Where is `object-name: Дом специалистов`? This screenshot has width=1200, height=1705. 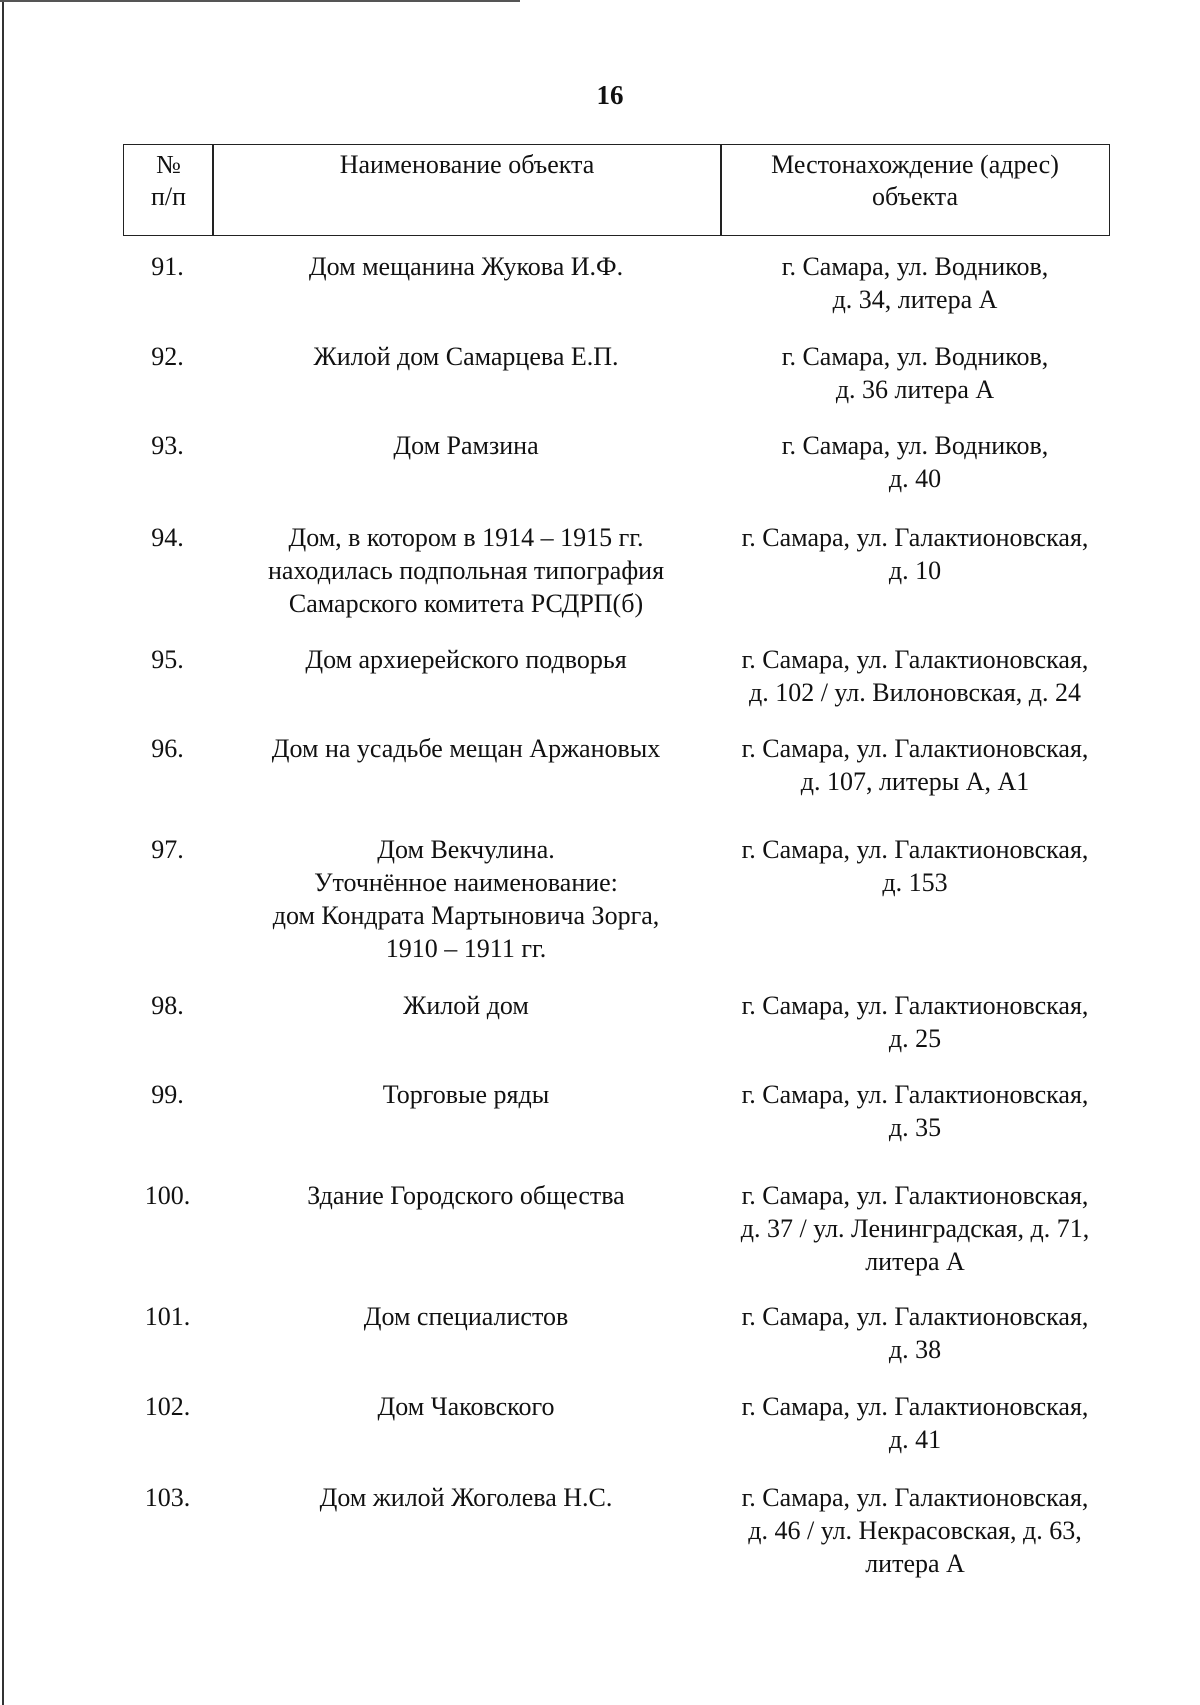 object-name: Дом специалистов is located at coordinates (466, 1316).